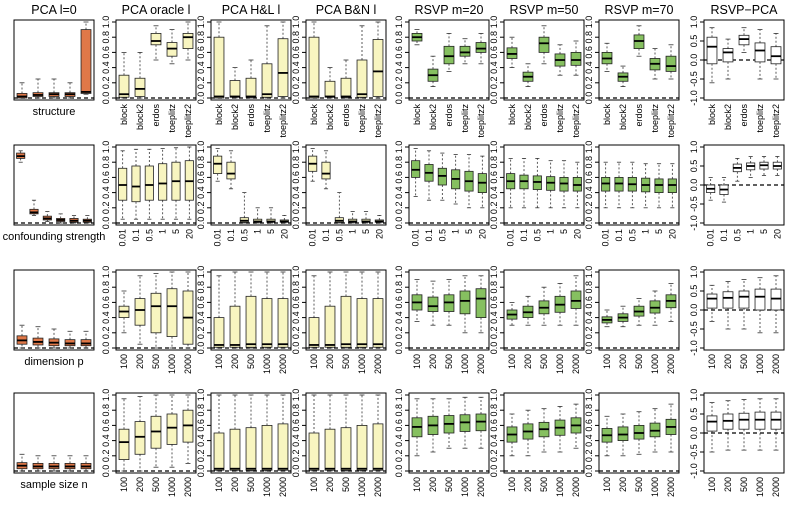 The width and height of the screenshot is (789, 515). What do you see at coordinates (694, 204) in the screenshot?
I see `y-tick-label: -0.5` at bounding box center [694, 204].